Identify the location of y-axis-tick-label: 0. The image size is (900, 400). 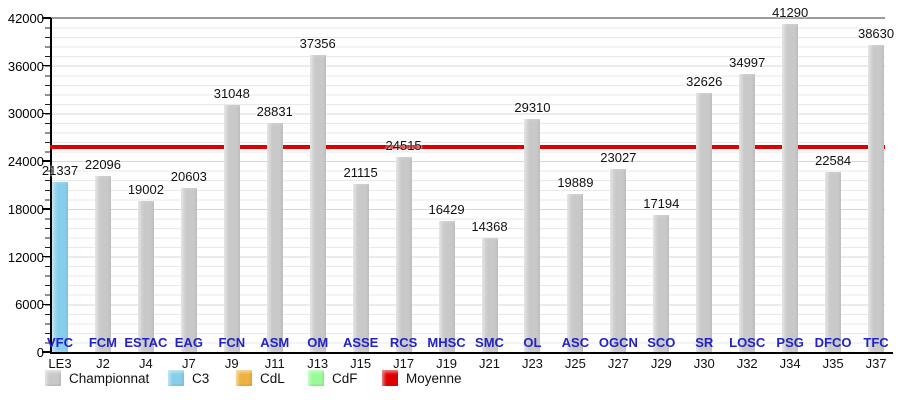
(40, 352).